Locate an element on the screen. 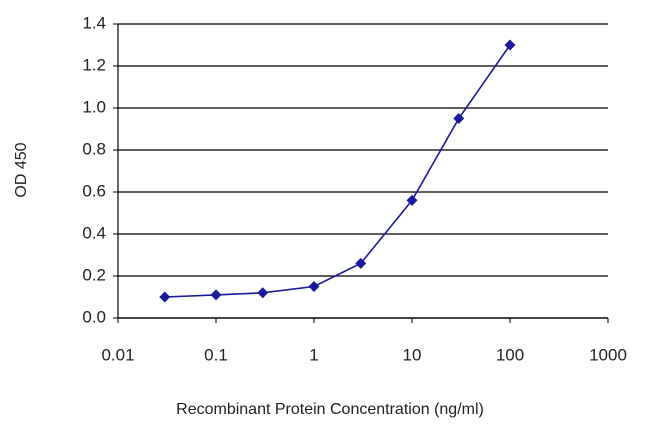  y-tick-label: 0.4 is located at coordinates (94, 232).